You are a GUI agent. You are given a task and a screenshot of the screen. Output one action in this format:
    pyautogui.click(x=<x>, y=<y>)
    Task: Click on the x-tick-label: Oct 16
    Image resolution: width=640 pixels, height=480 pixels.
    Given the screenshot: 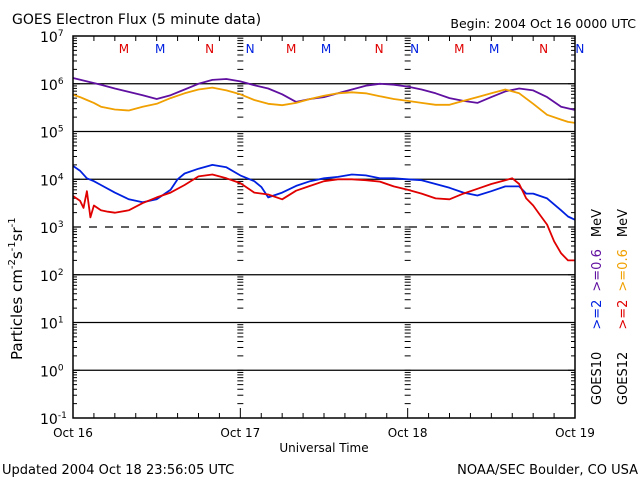 What is the action you would take?
    pyautogui.click(x=73, y=433)
    